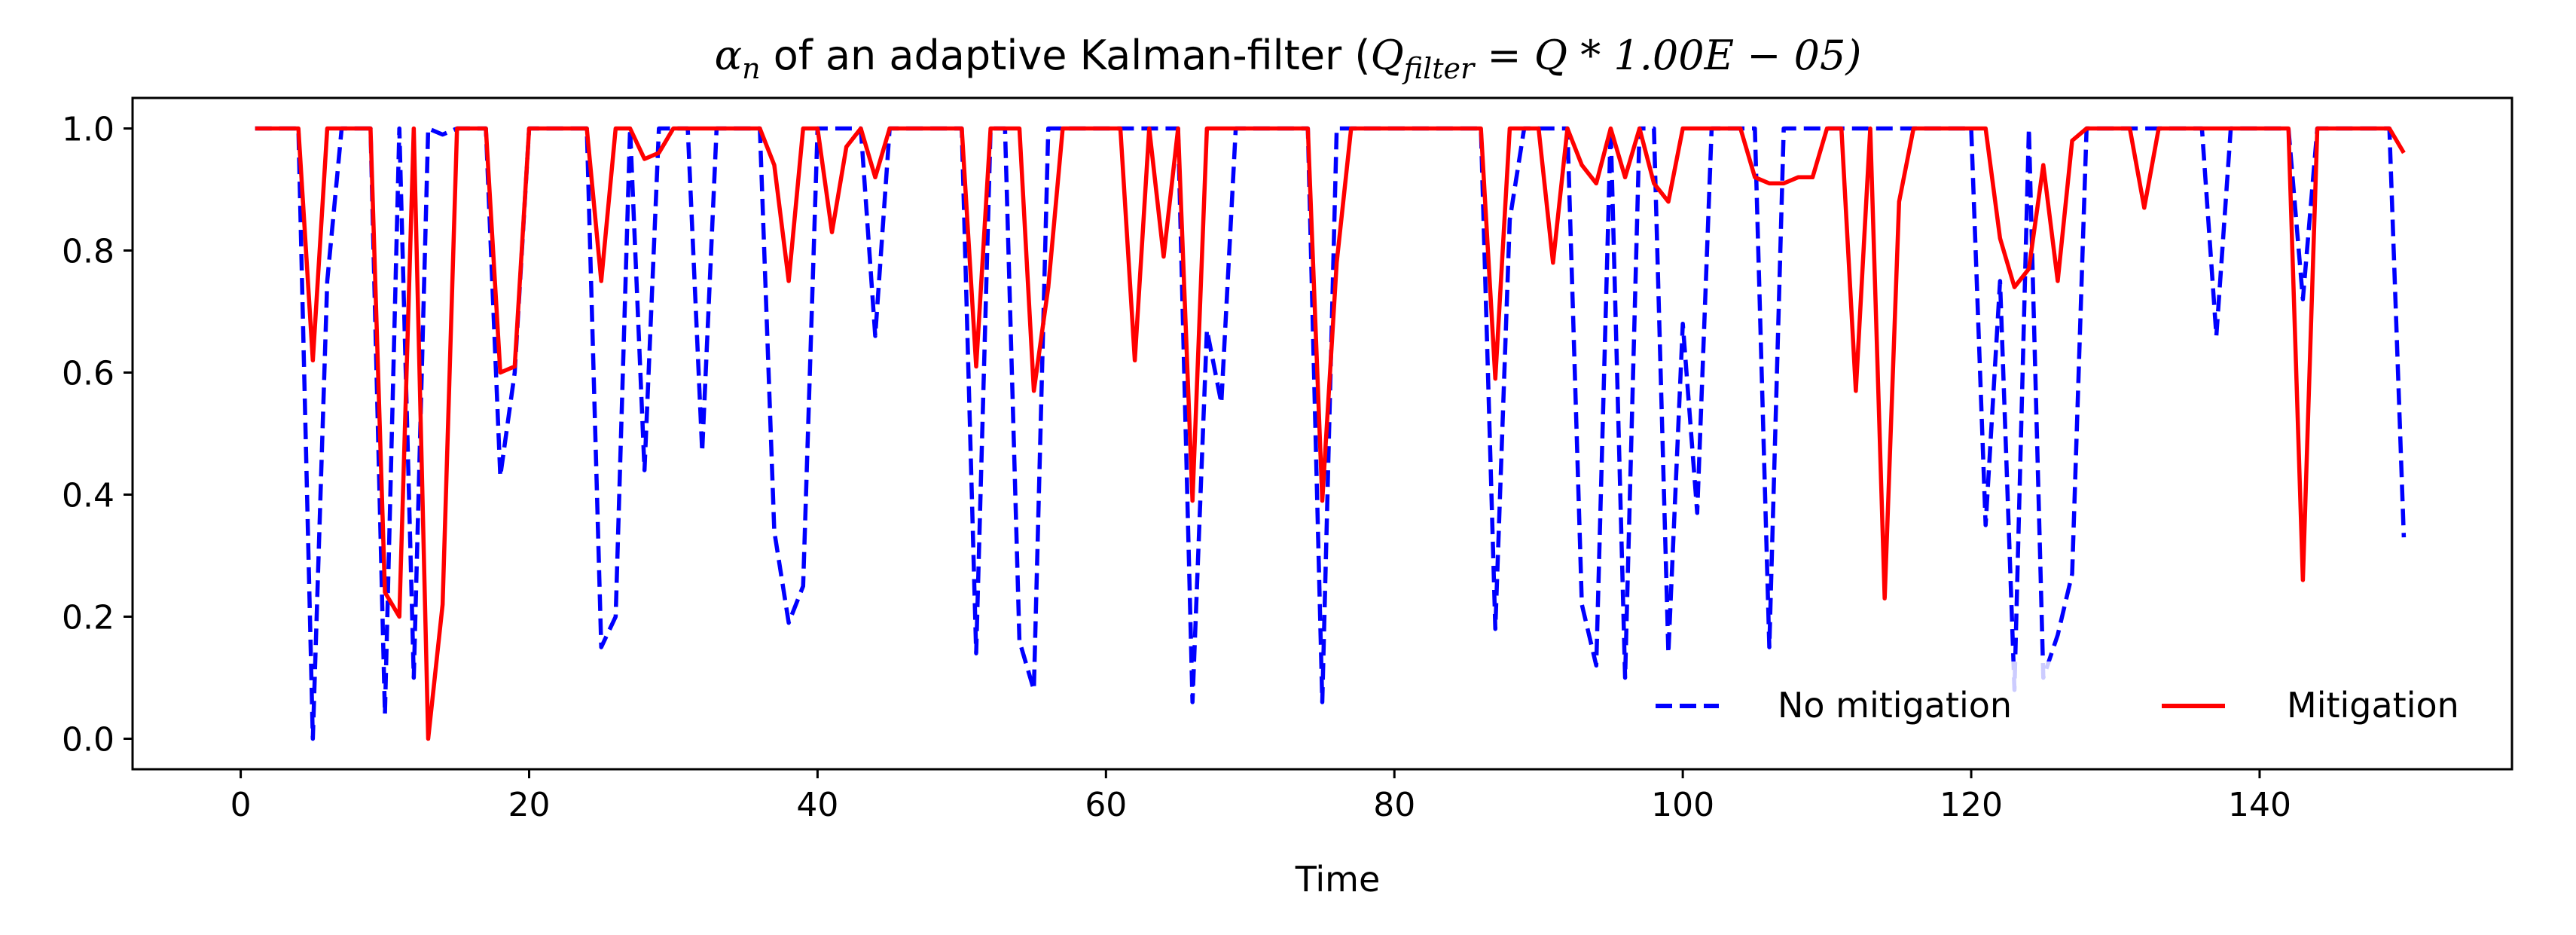 The width and height of the screenshot is (2576, 935). Describe the element at coordinates (1106, 805) in the screenshot. I see `x-tick-label: 60` at that location.